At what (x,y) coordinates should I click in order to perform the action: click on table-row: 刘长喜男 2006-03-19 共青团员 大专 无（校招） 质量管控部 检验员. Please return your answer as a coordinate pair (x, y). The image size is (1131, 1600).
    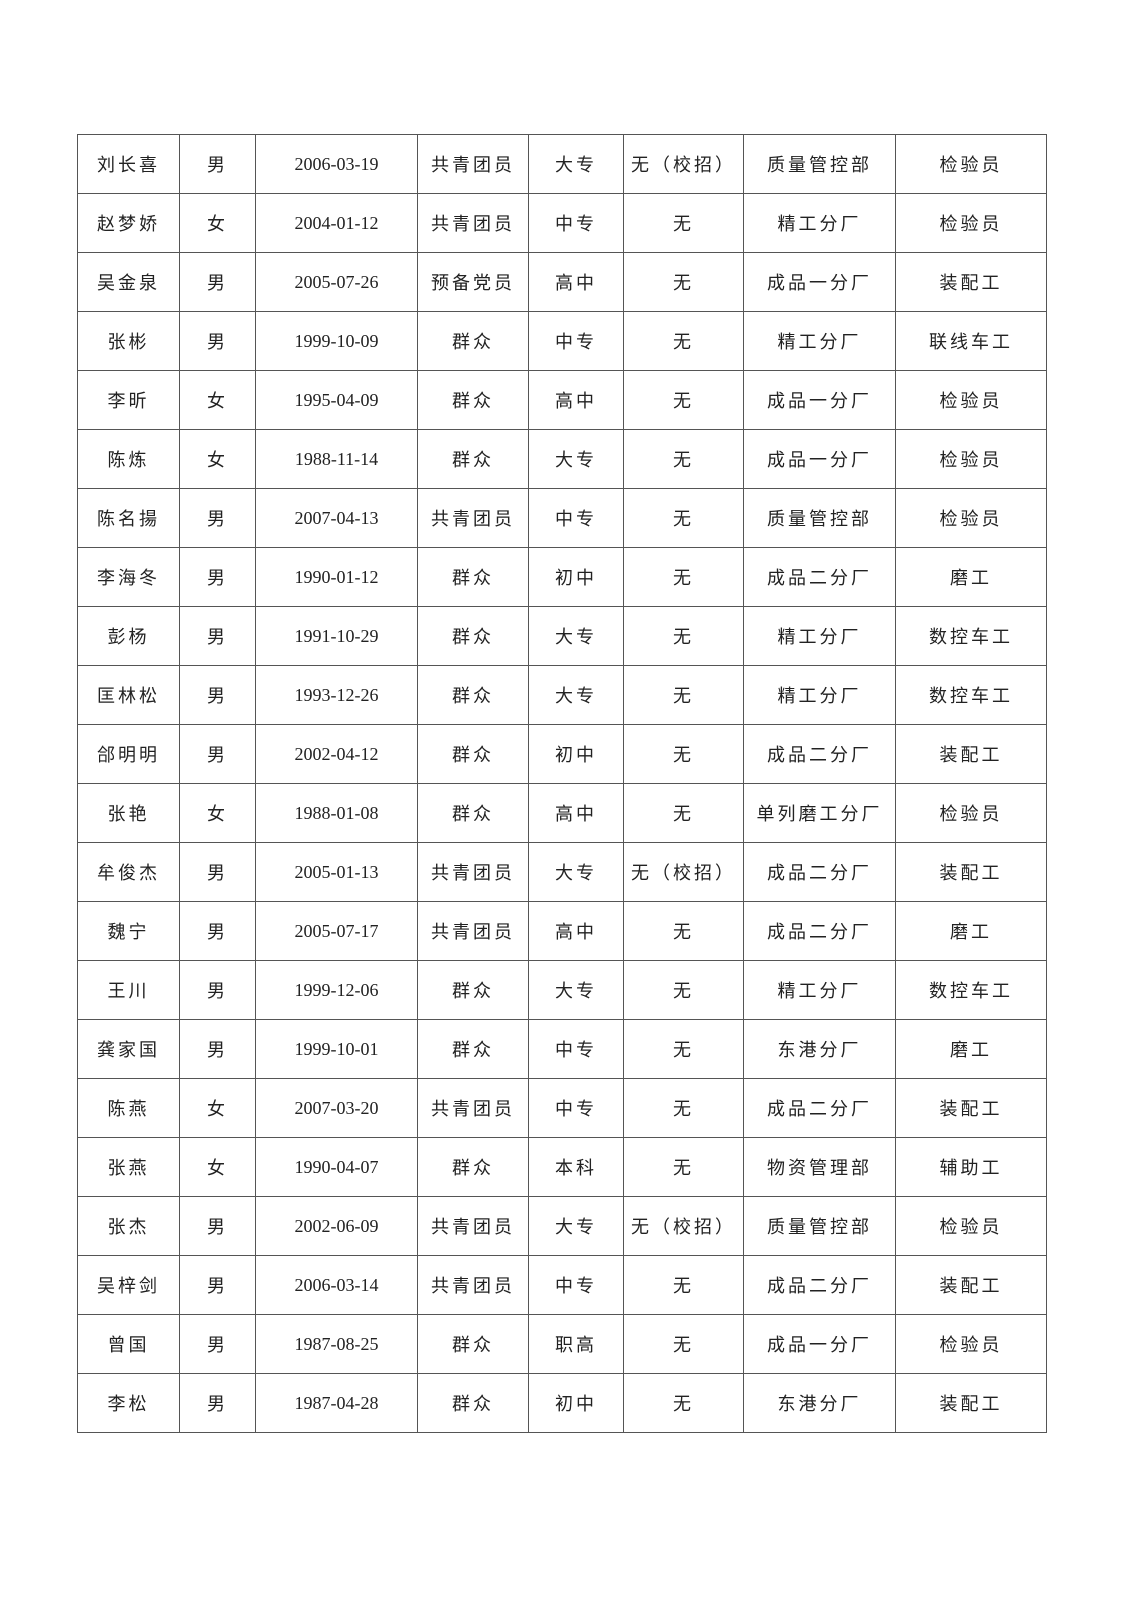
    Looking at the image, I should click on (562, 164).